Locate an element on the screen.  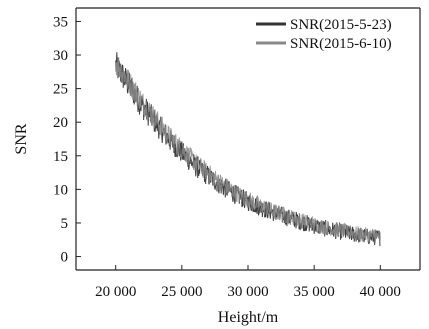
x-tick-label: 25 000 is located at coordinates (181, 292).